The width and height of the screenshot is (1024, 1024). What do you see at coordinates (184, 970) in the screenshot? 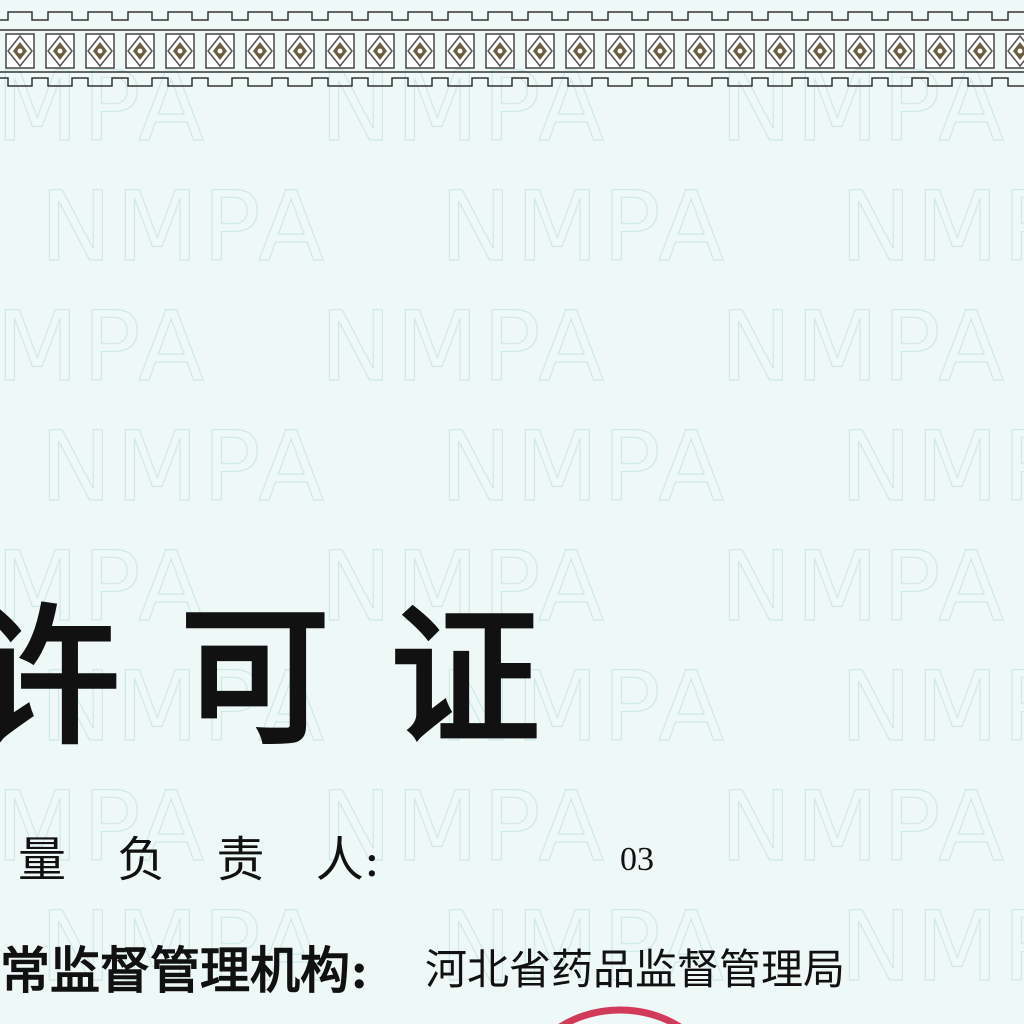
I see `authority-label: 常监督管理机构:` at bounding box center [184, 970].